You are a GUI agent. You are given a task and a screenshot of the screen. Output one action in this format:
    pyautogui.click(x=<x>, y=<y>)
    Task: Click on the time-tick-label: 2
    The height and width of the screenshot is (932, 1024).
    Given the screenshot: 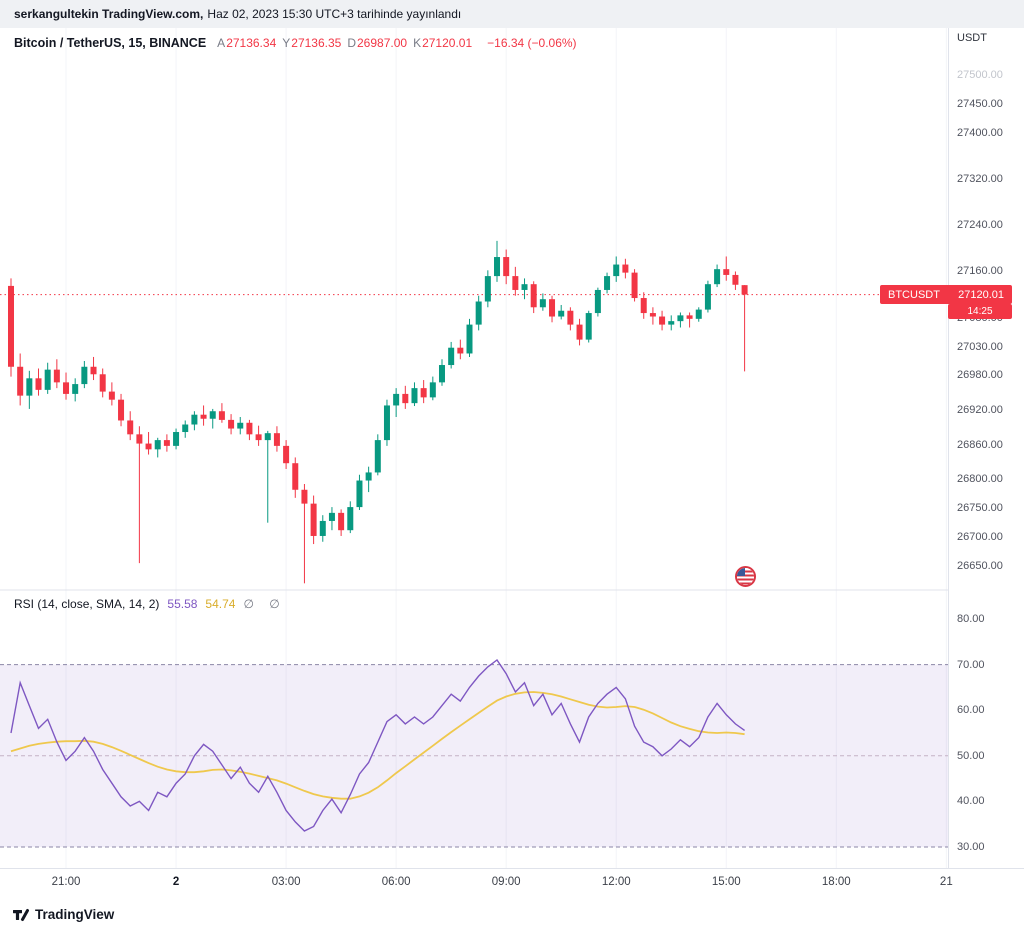 What is the action you would take?
    pyautogui.click(x=176, y=882)
    